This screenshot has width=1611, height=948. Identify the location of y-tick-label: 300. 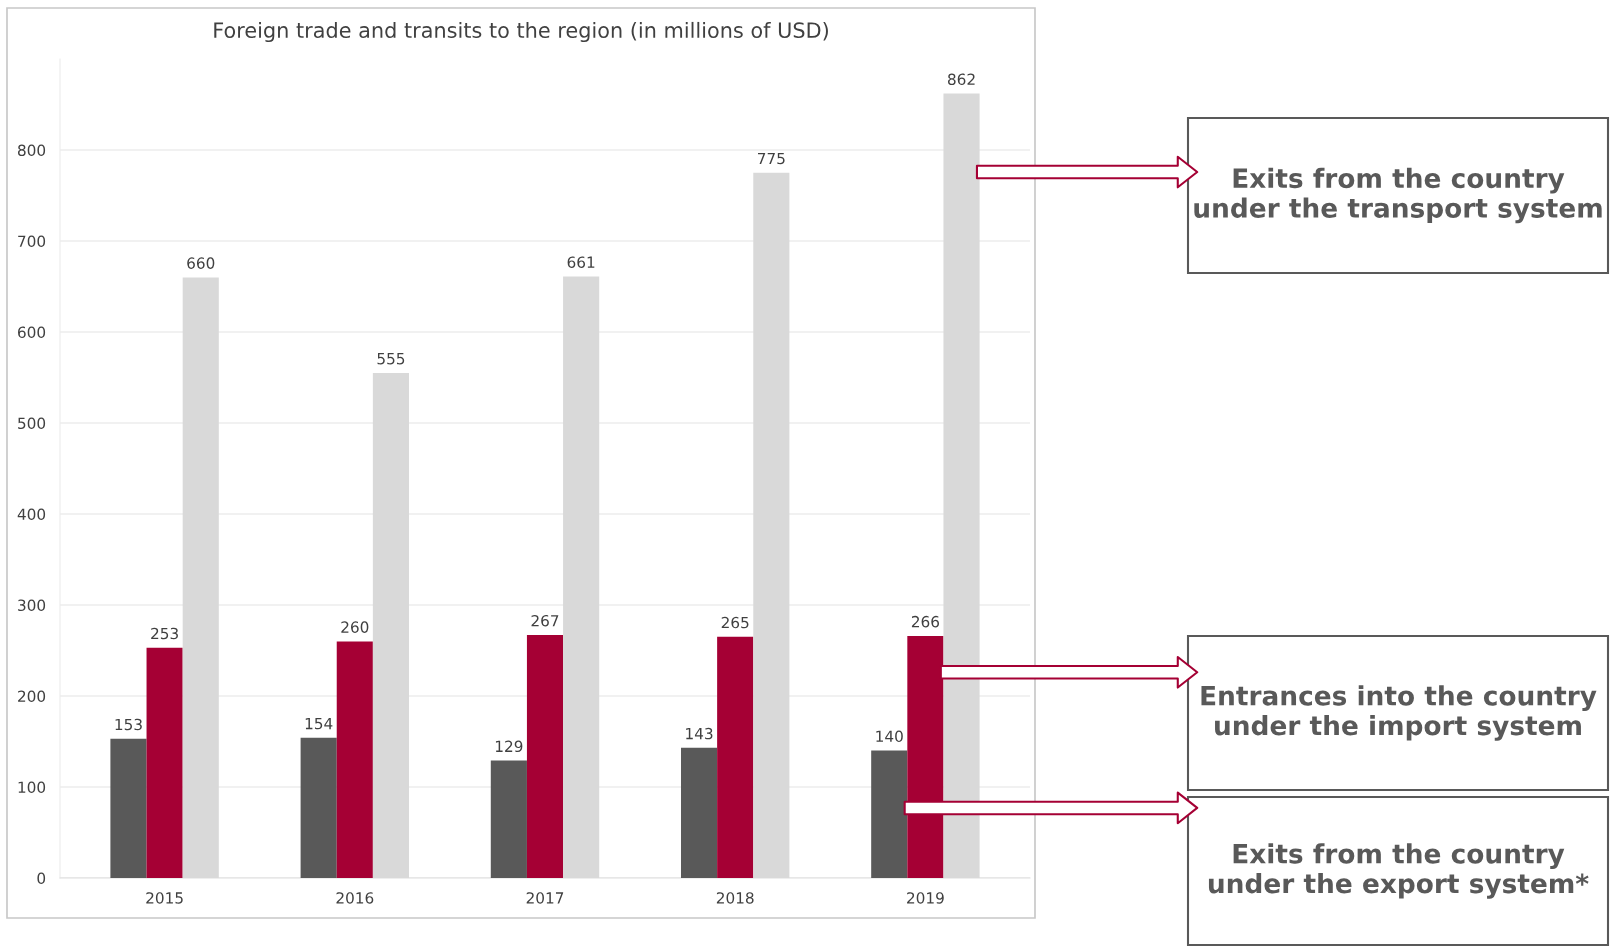
(32, 605).